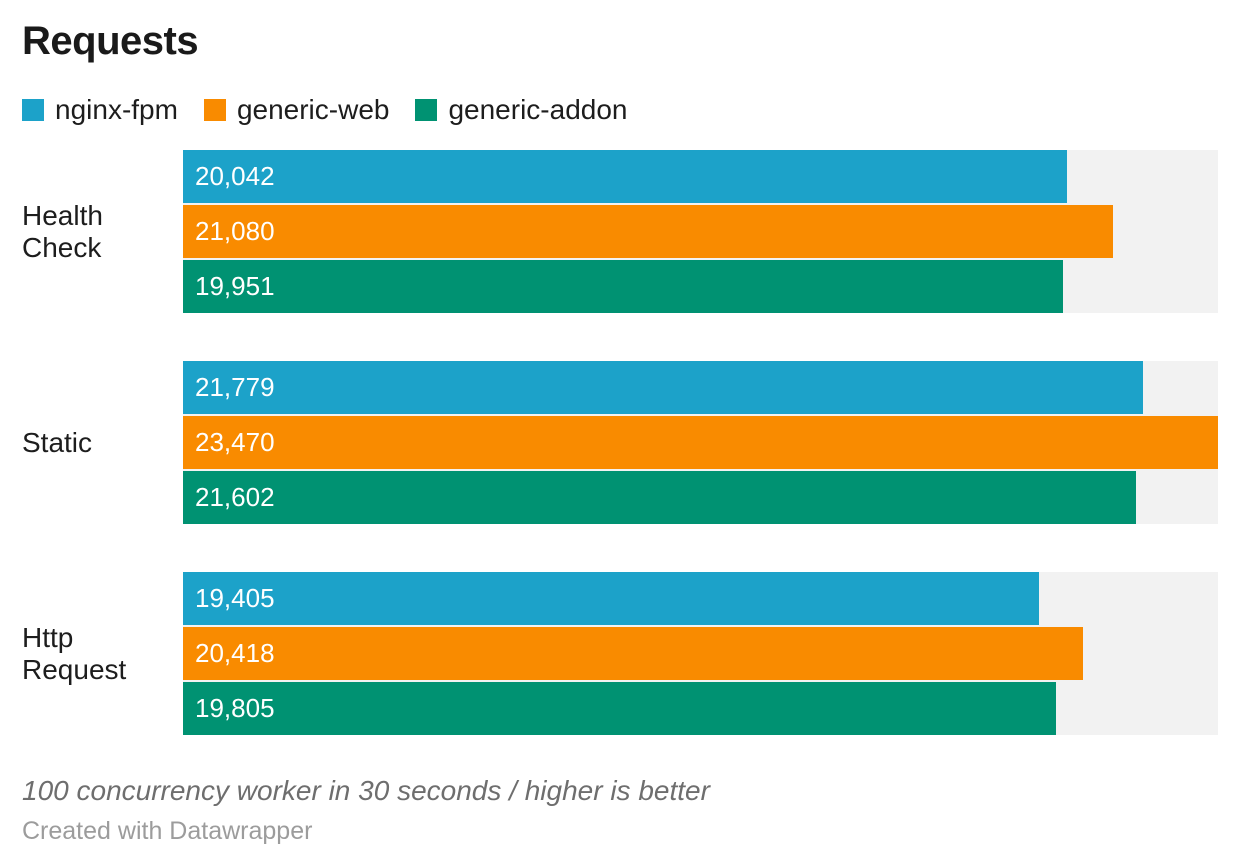 This screenshot has height=860, width=1240. What do you see at coordinates (116, 109) in the screenshot?
I see `legend-label: nginx-fpm` at bounding box center [116, 109].